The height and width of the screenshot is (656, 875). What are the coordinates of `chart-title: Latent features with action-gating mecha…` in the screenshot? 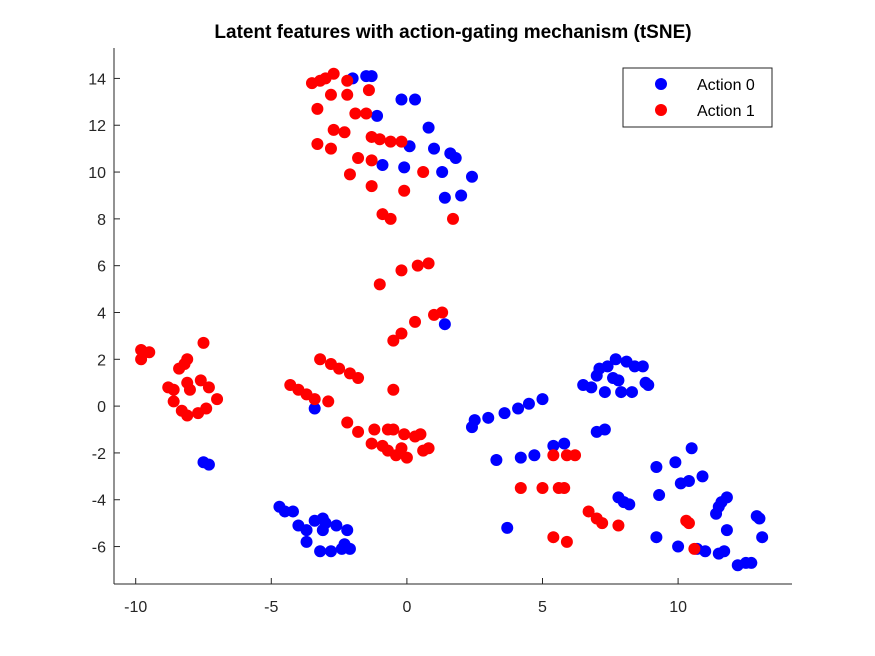 It's located at (452, 32).